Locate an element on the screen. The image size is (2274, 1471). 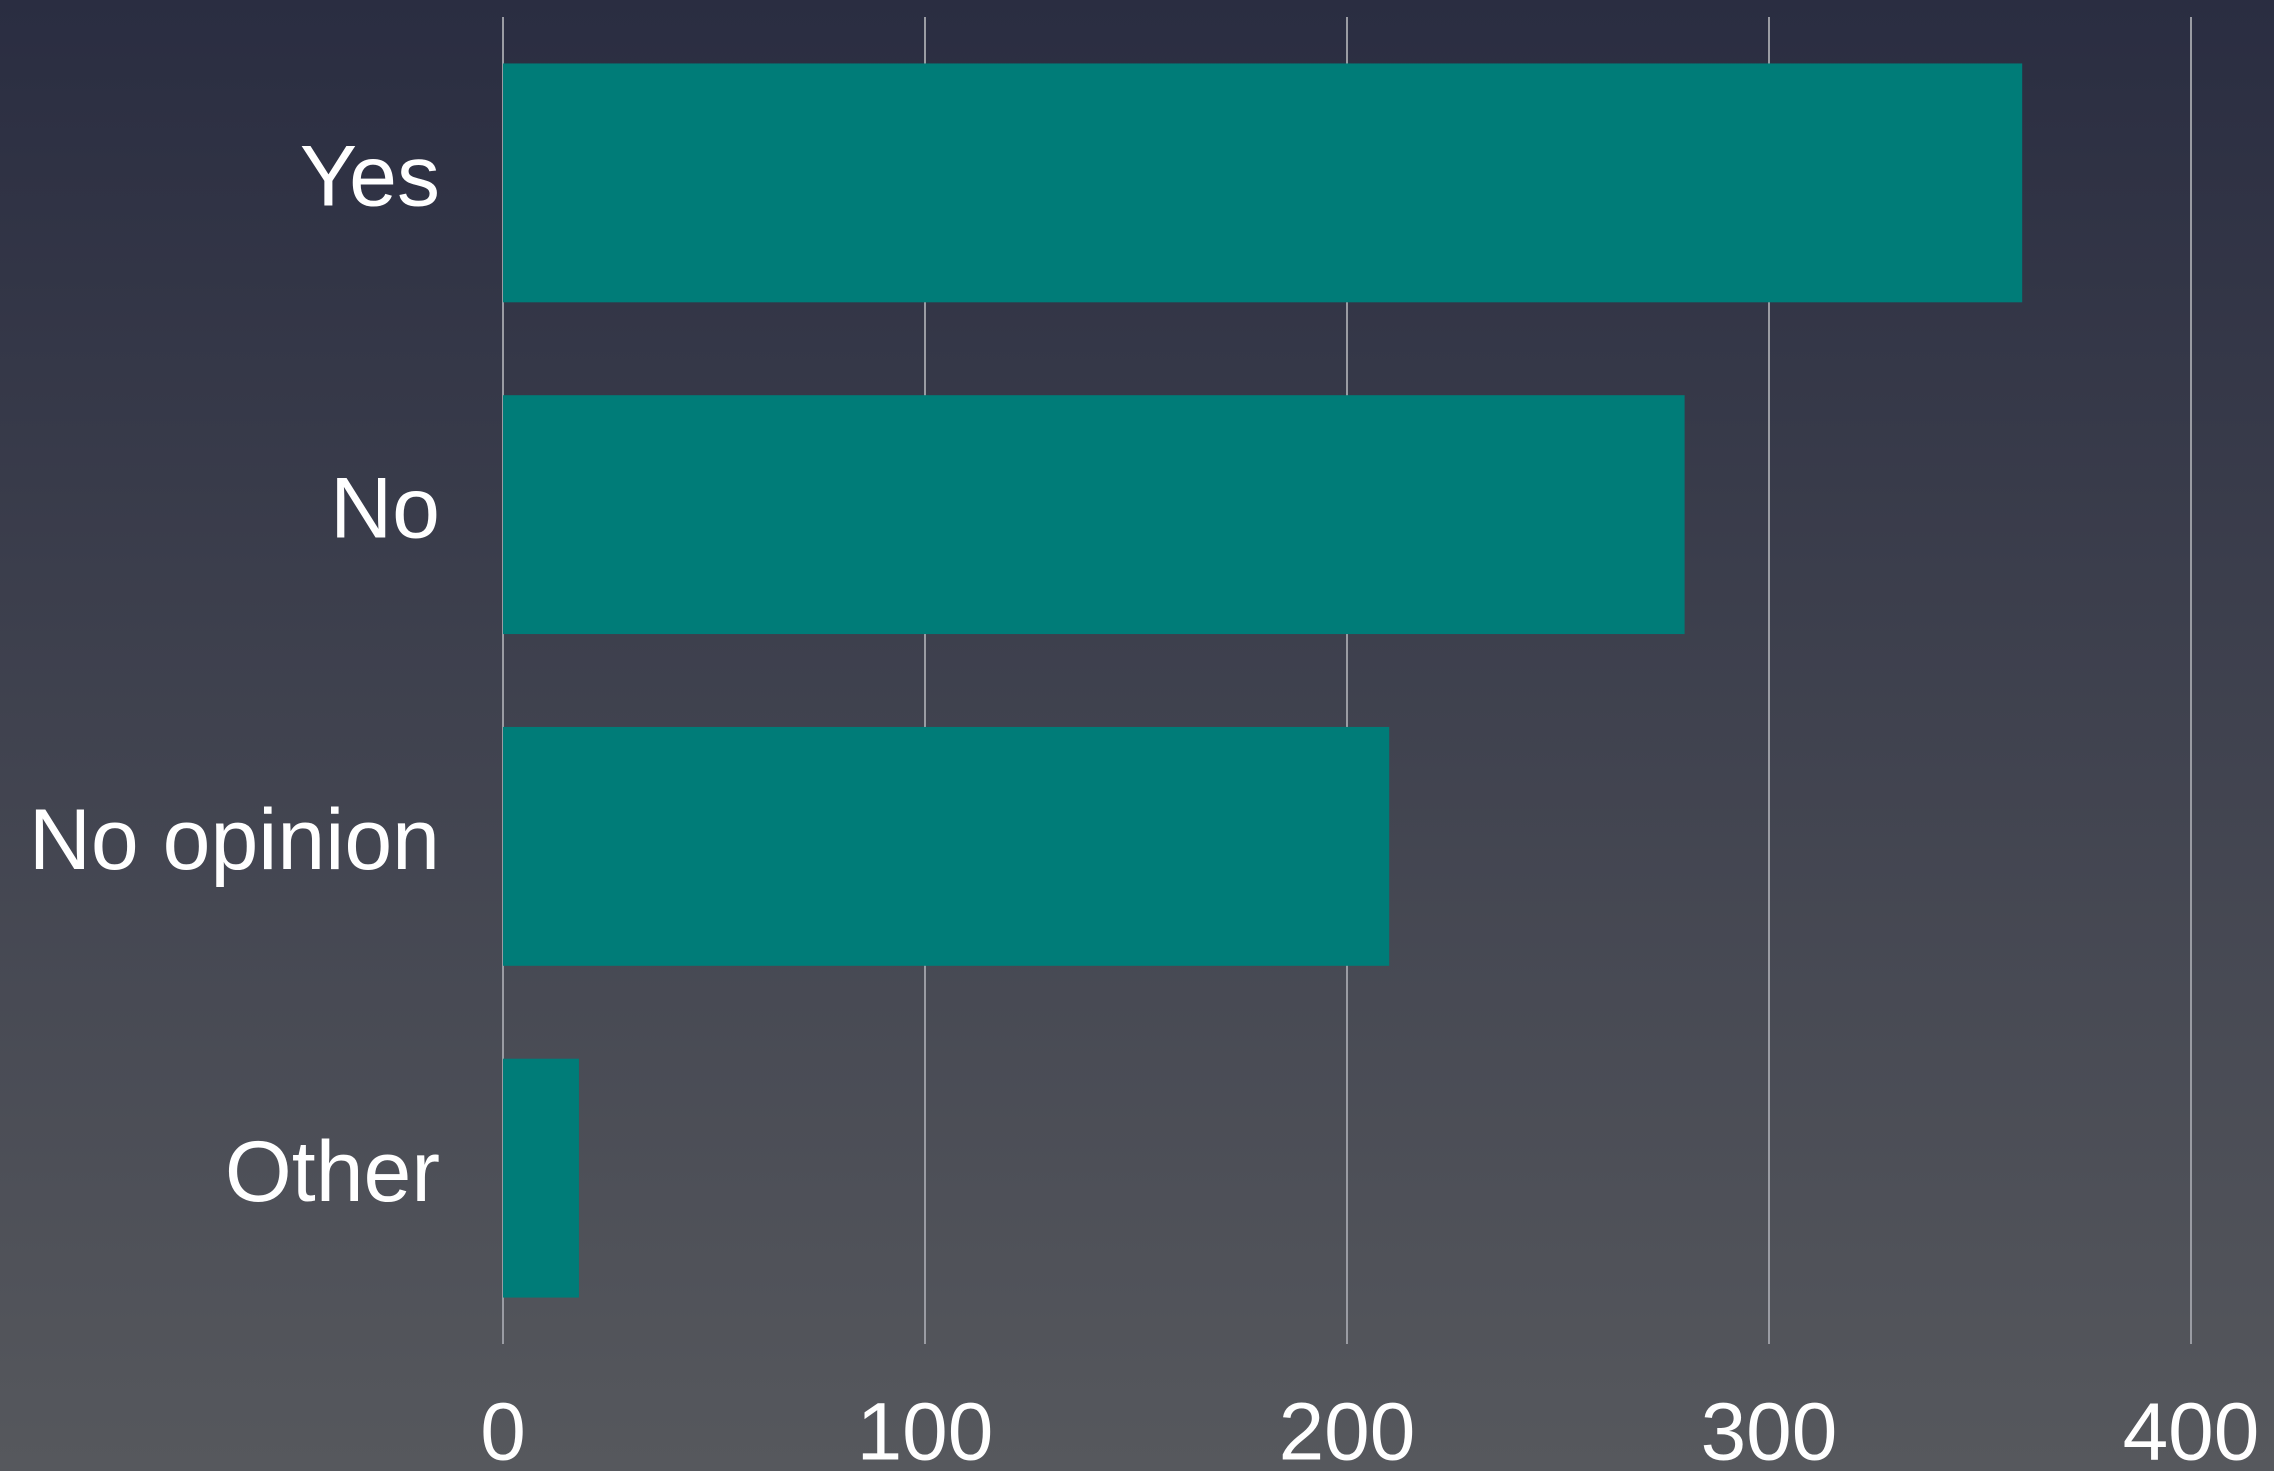
x-tick-label: 400 is located at coordinates (2191, 1429).